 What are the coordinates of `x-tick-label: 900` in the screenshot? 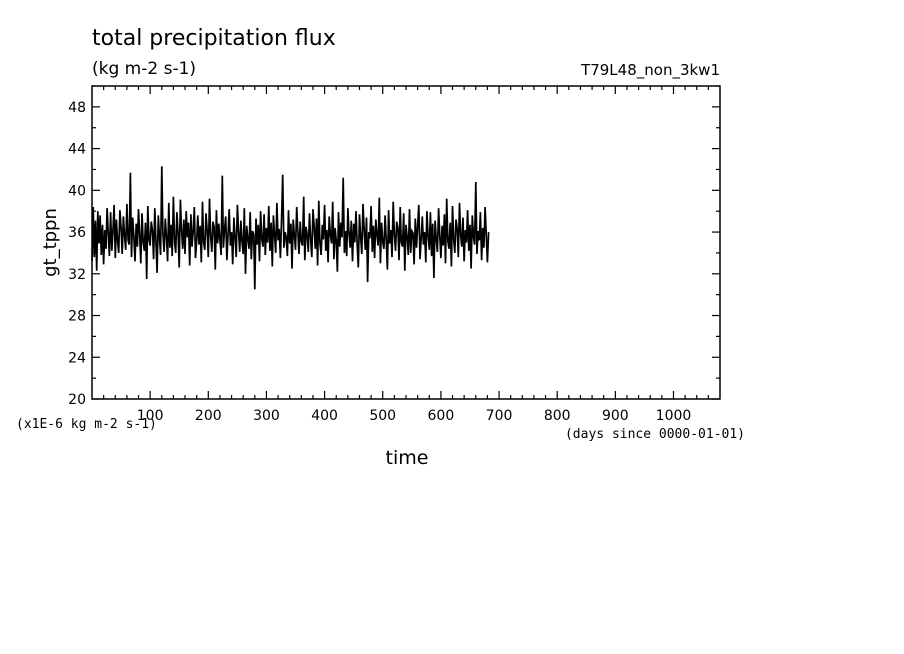 It's located at (615, 416).